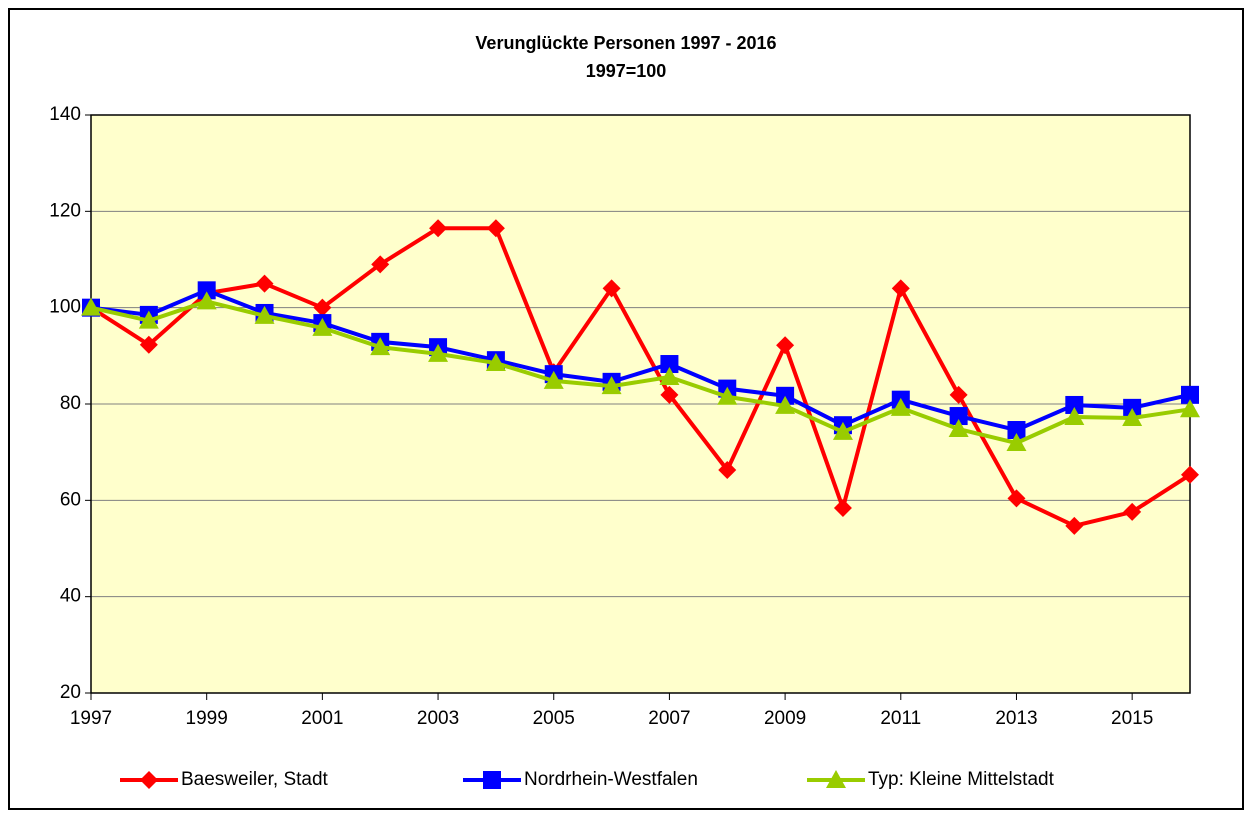 This screenshot has width=1252, height=819. Describe the element at coordinates (70, 692) in the screenshot. I see `y-tick-label: 20` at that location.